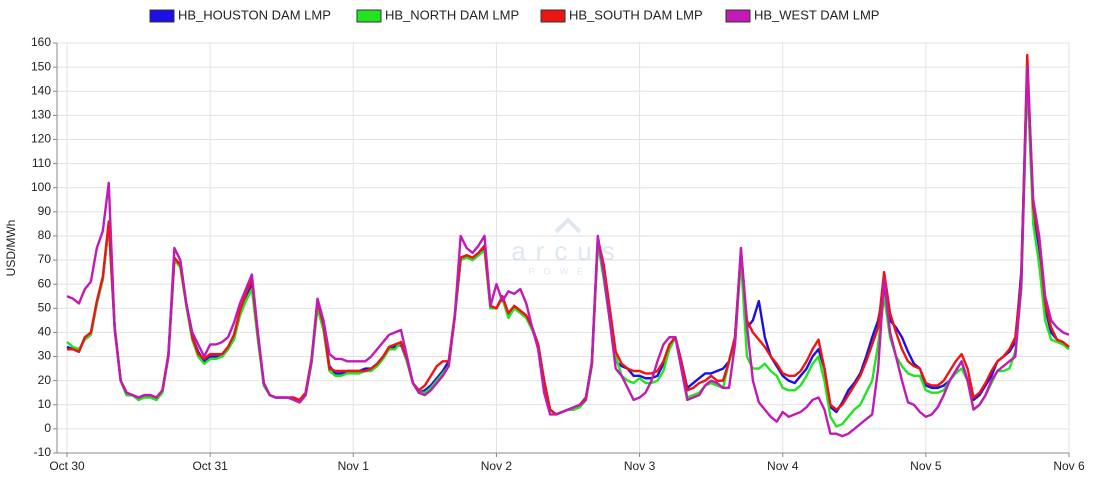 Image resolution: width=1100 pixels, height=500 pixels. I want to click on y-tick-label: 40, so click(45, 332).